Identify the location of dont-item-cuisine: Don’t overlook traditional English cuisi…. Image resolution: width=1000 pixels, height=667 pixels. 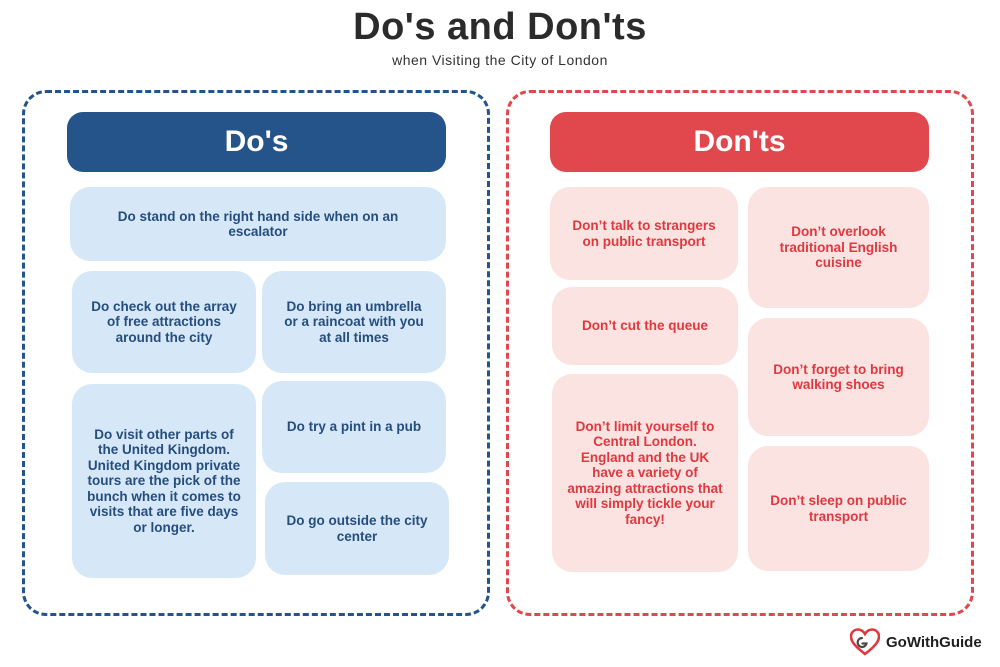
(838, 247).